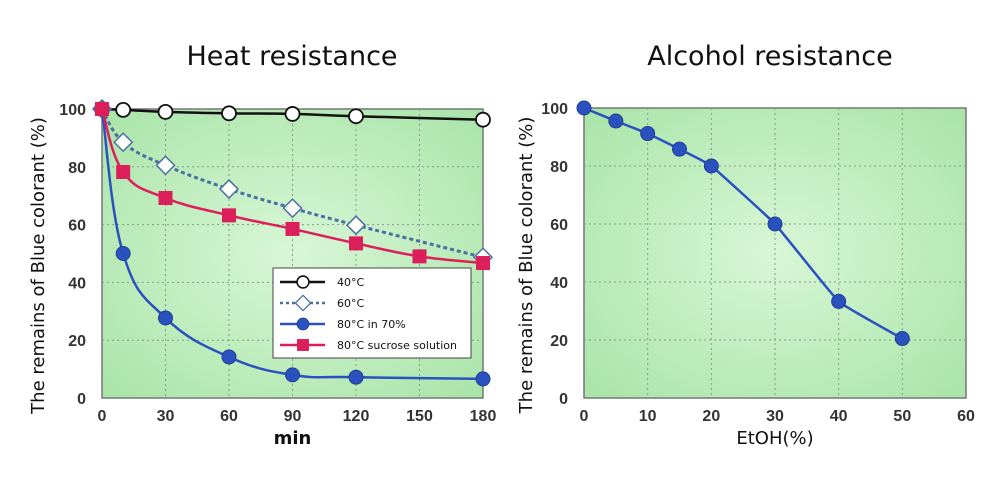 The height and width of the screenshot is (497, 1000). What do you see at coordinates (291, 56) in the screenshot?
I see `chart-title-heat: Heat resistance` at bounding box center [291, 56].